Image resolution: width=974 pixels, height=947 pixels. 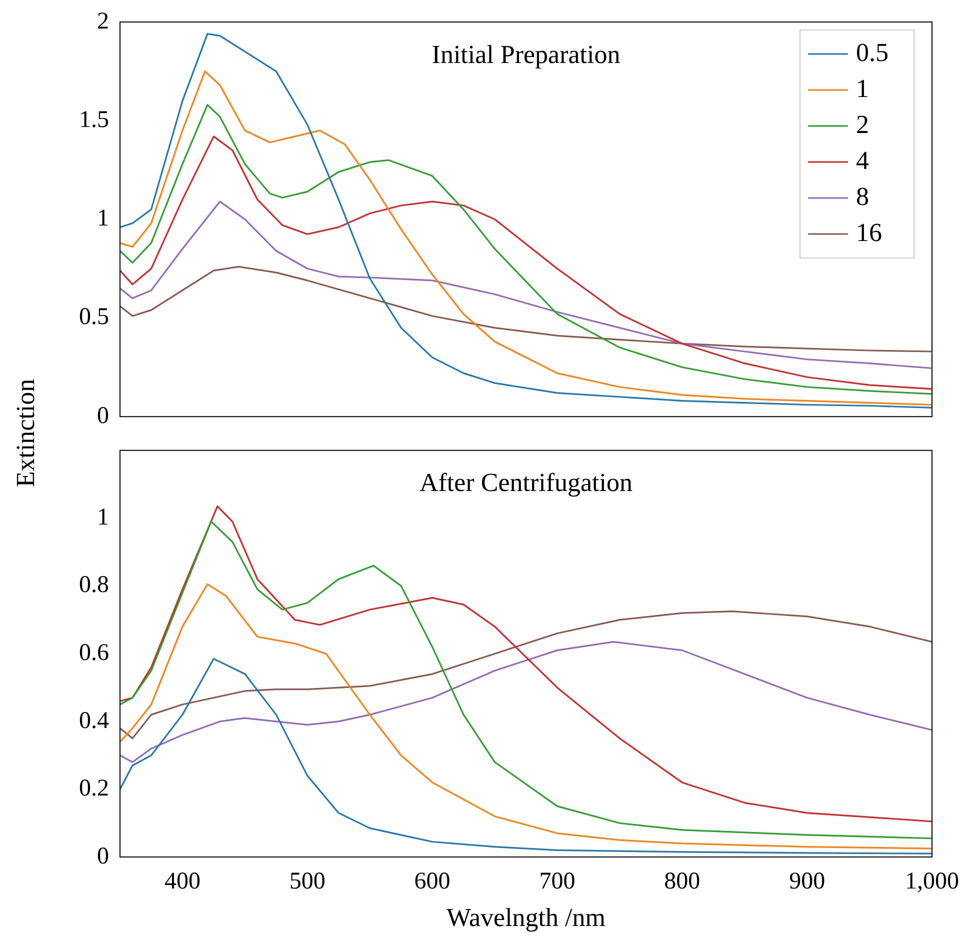 What do you see at coordinates (94, 585) in the screenshot?
I see `y-tick-label: 0.8` at bounding box center [94, 585].